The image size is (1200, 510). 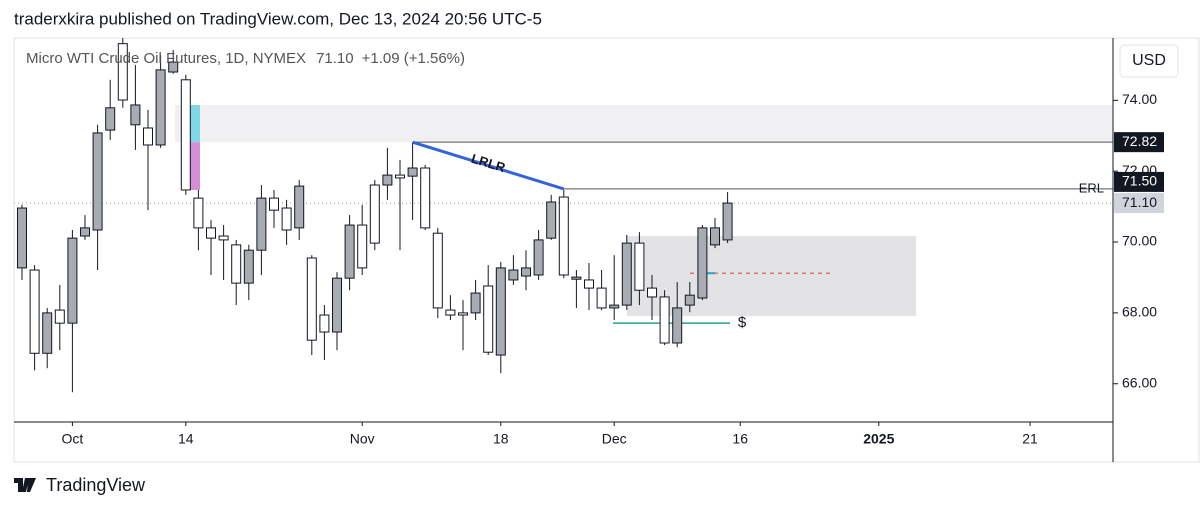 I want to click on currency-box, so click(x=1149, y=61).